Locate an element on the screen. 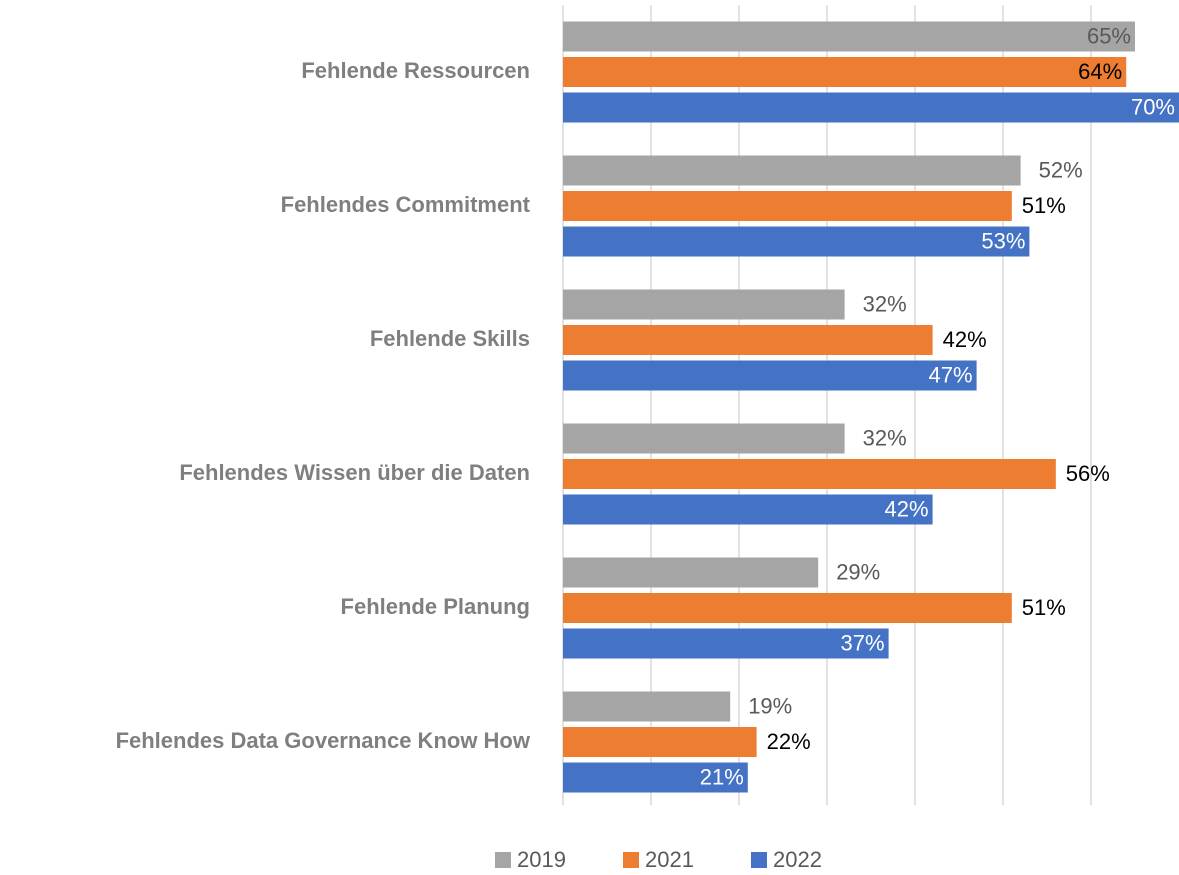 This screenshot has height=875, width=1179. legend-label: 2019 is located at coordinates (541, 859).